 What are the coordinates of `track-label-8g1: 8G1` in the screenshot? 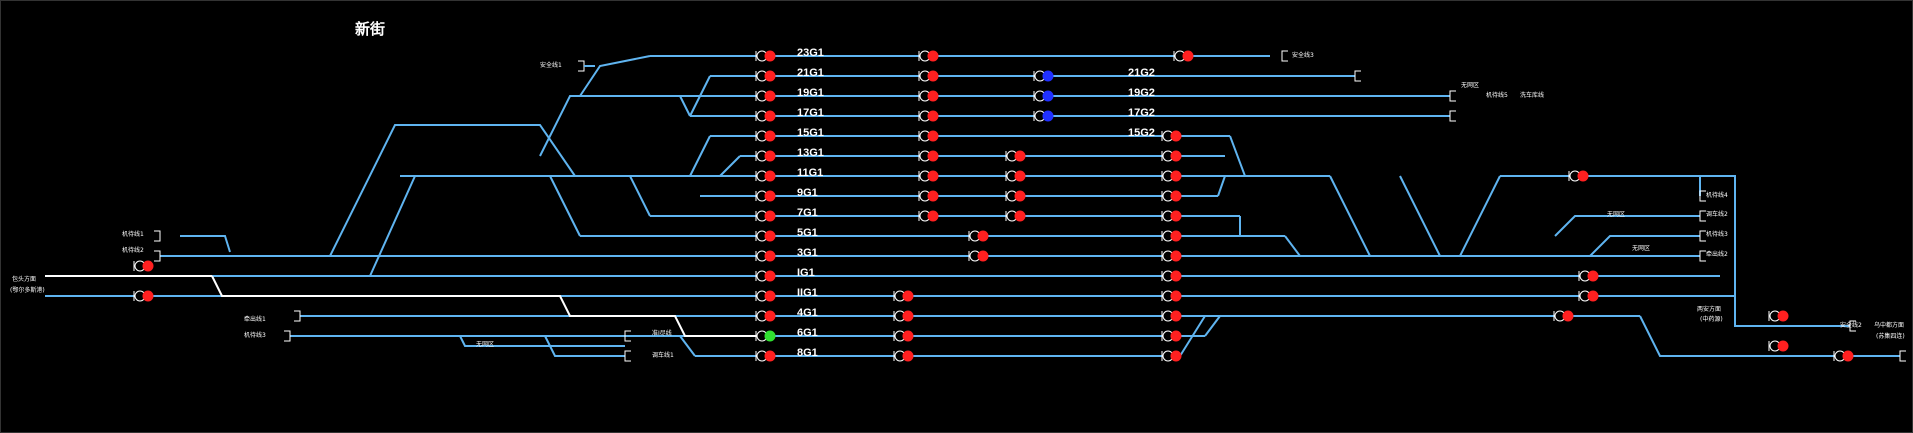 It's located at (807, 353).